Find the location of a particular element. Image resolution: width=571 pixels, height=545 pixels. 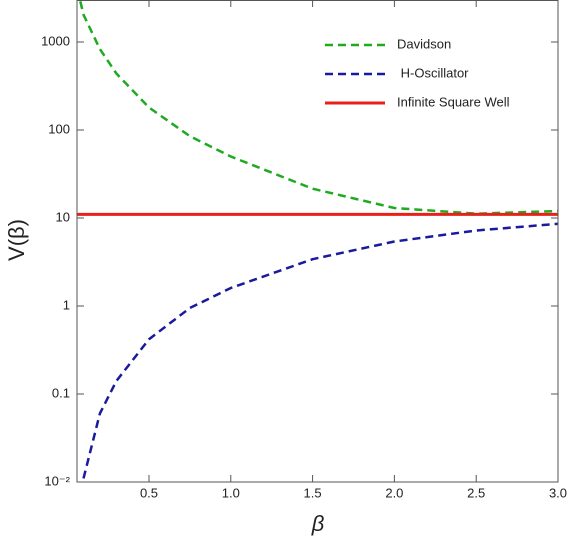

x-tick-label: 3.0 is located at coordinates (558, 492).